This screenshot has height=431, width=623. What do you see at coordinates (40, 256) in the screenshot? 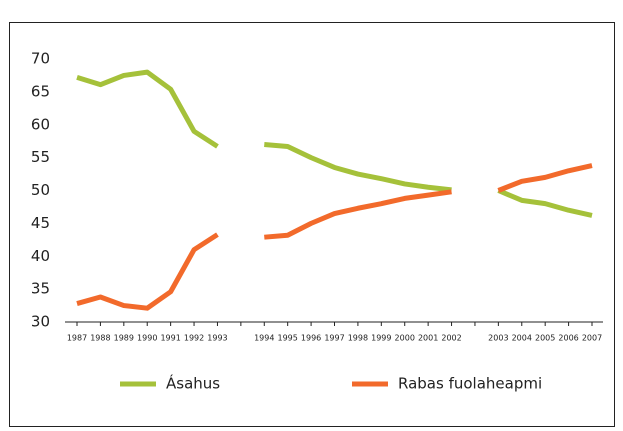
I see `y-tick-label: 40` at bounding box center [40, 256].